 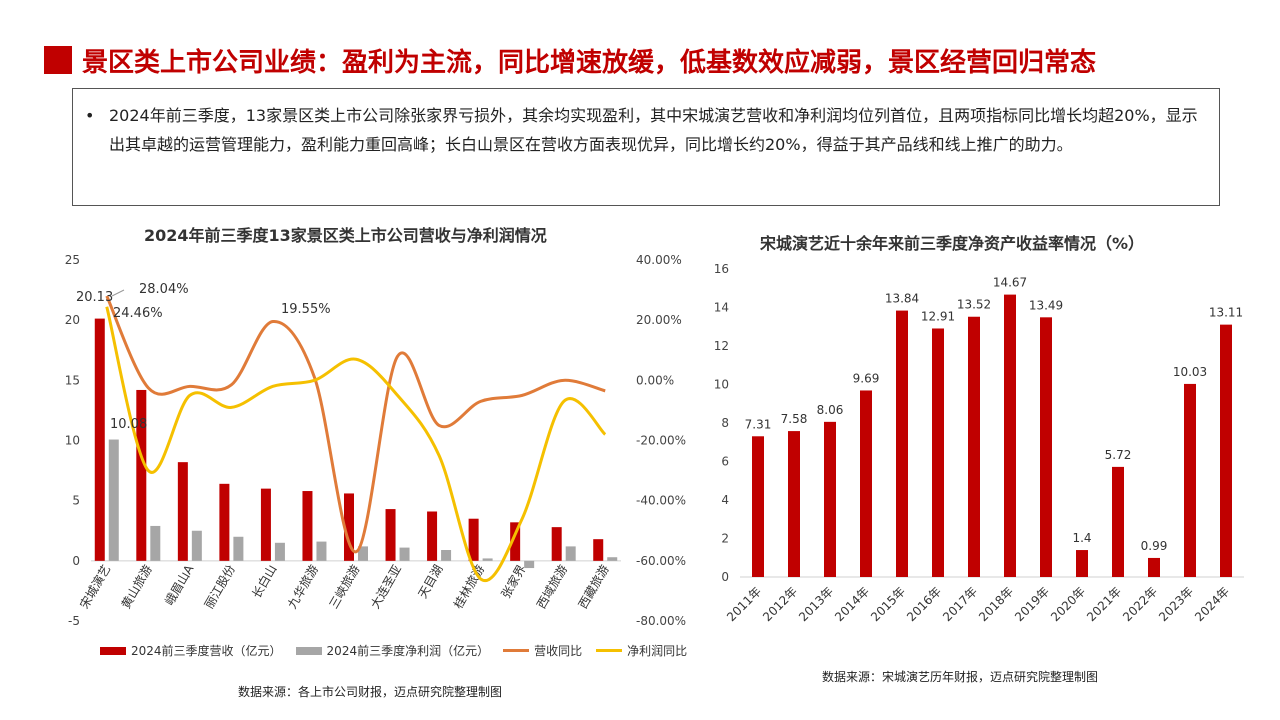 What do you see at coordinates (661, 441) in the screenshot?
I see `left-y2-tick-3: -20.00%` at bounding box center [661, 441].